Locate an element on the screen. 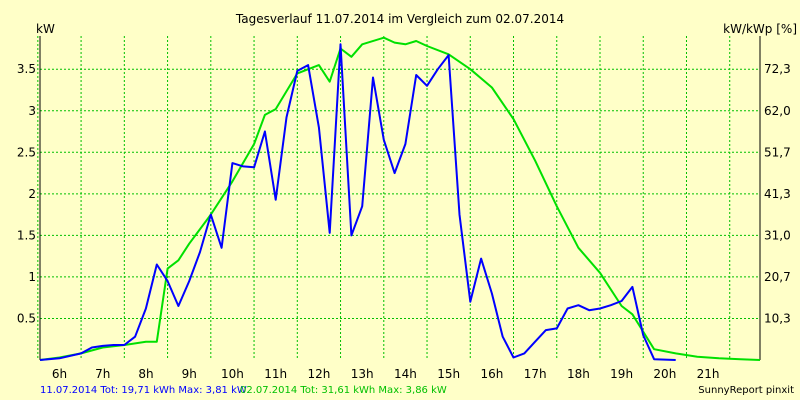 Image resolution: width=800 pixels, height=400 pixels. x-tick-label: 20h is located at coordinates (664, 374).